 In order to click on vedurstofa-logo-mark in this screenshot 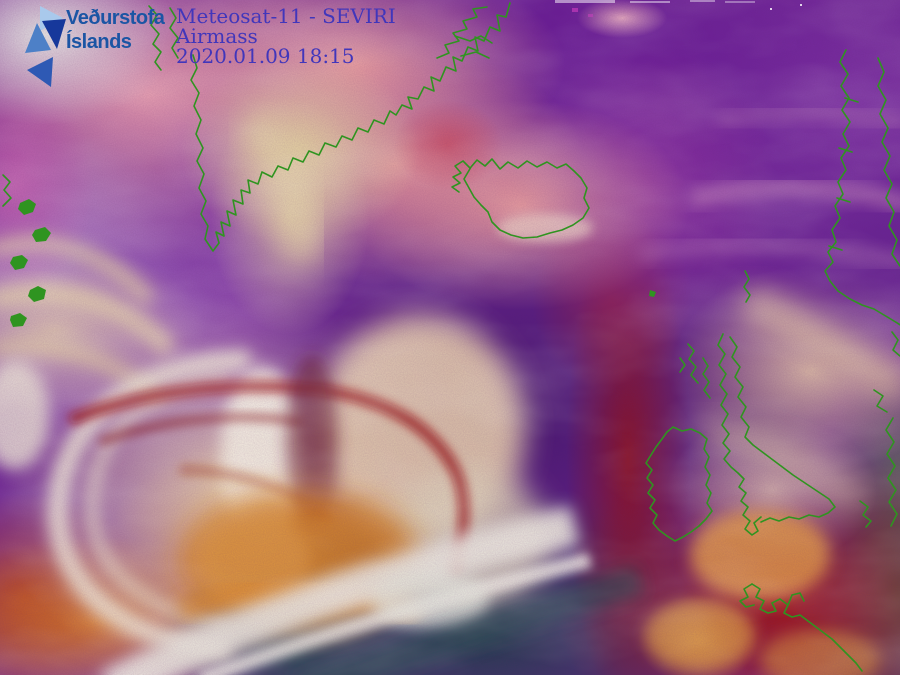, I will do `click(45, 46)`.